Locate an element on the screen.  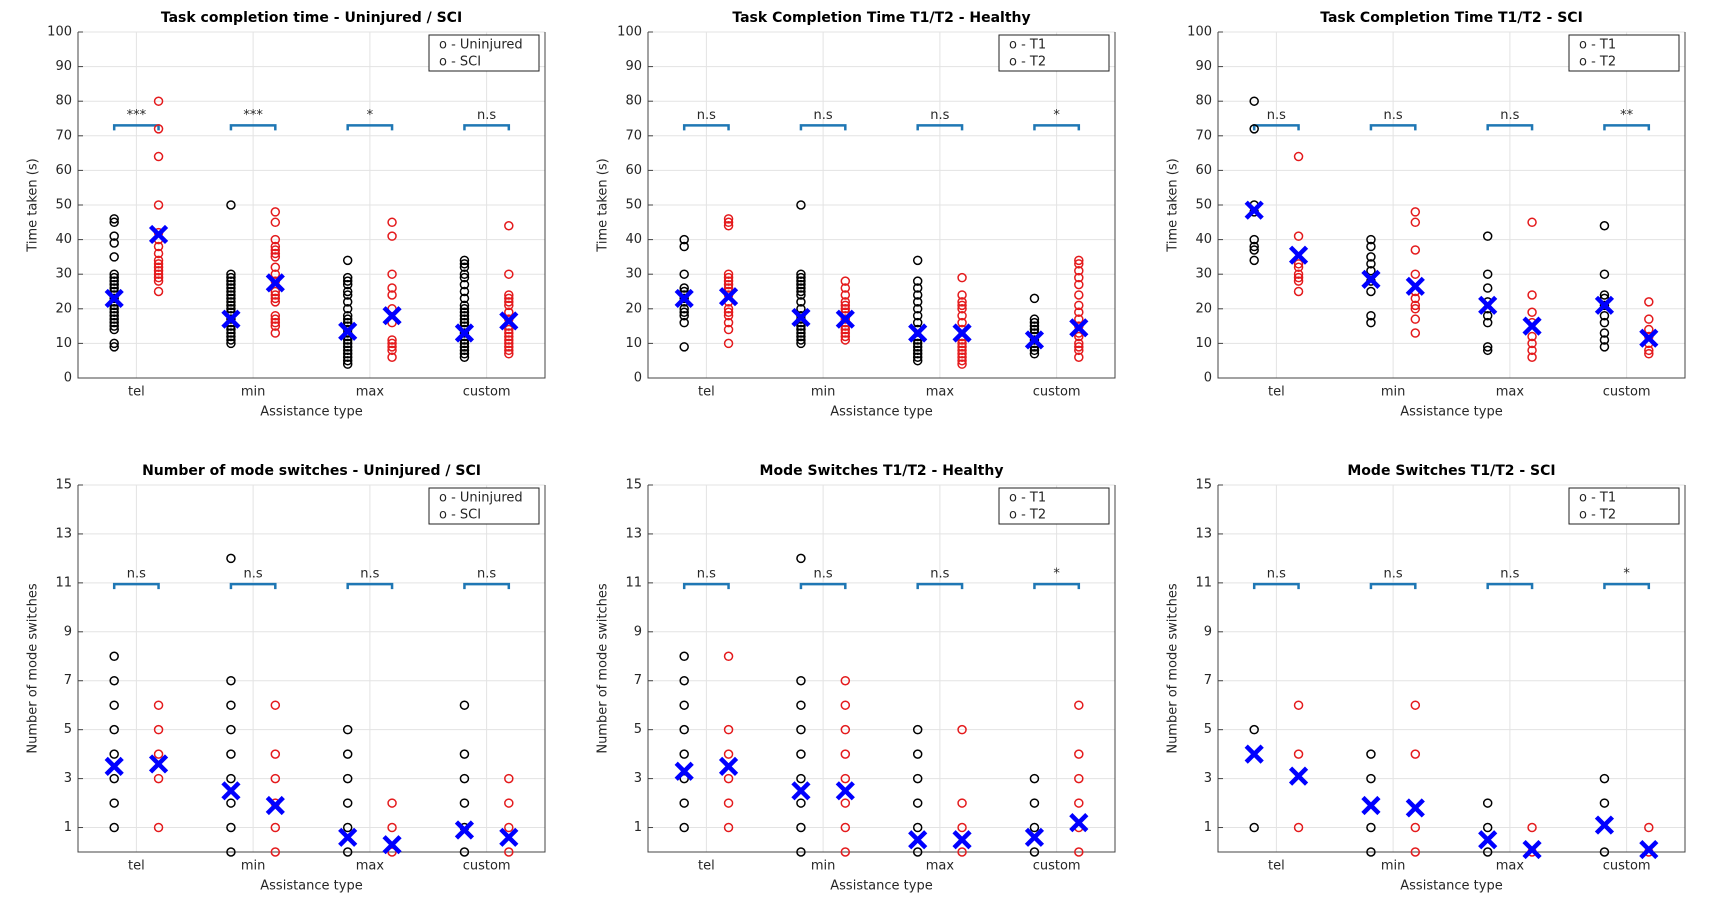
y-tick-label: 13 is located at coordinates (1203, 533).